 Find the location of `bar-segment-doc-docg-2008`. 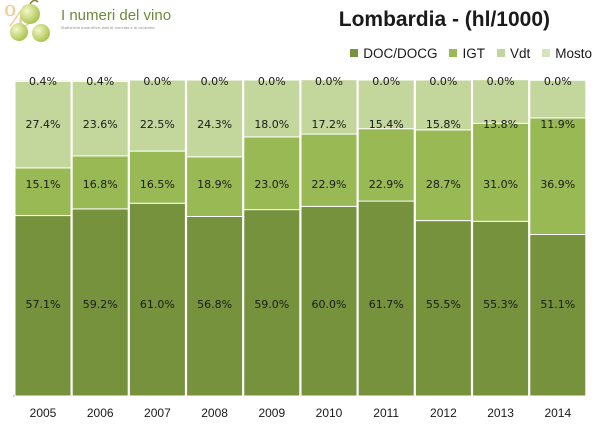

bar-segment-doc-docg-2008 is located at coordinates (215, 306).